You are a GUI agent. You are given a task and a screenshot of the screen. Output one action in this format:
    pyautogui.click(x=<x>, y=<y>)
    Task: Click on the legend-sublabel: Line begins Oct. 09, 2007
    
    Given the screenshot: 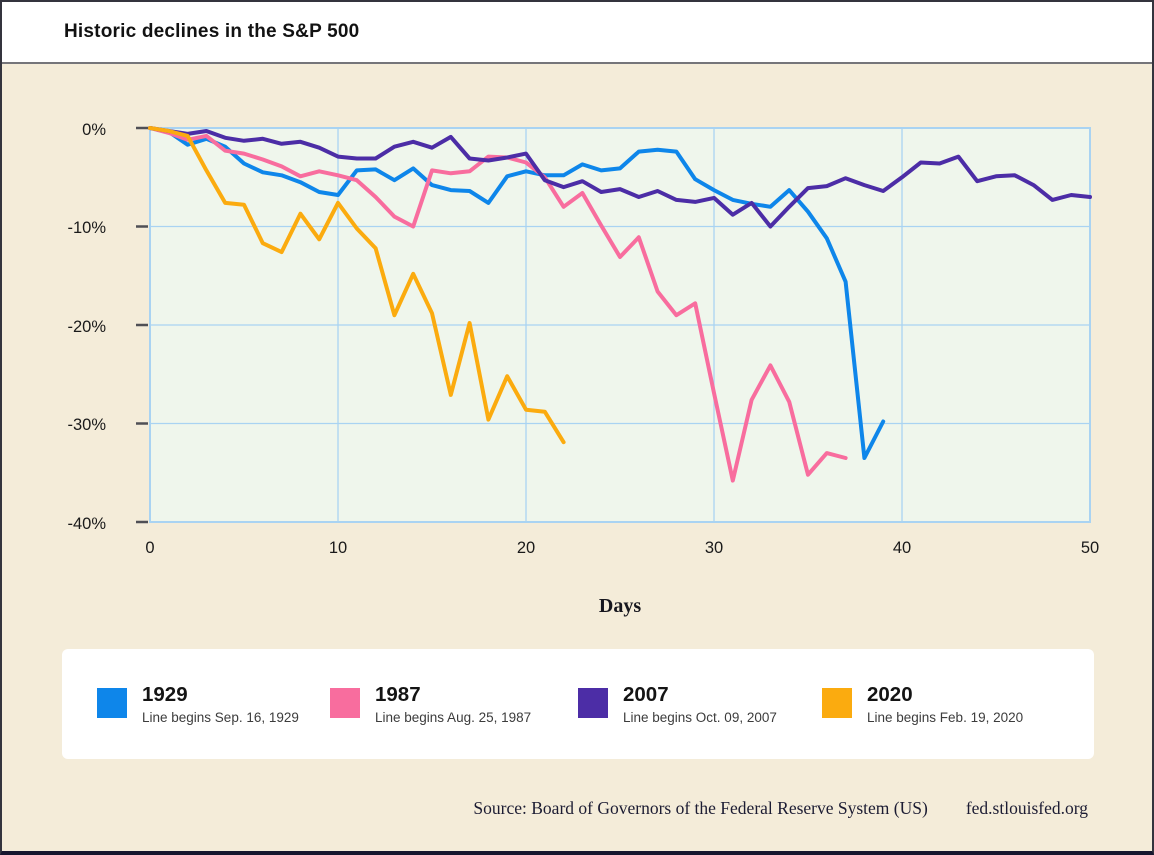 What is the action you would take?
    pyautogui.click(x=700, y=717)
    